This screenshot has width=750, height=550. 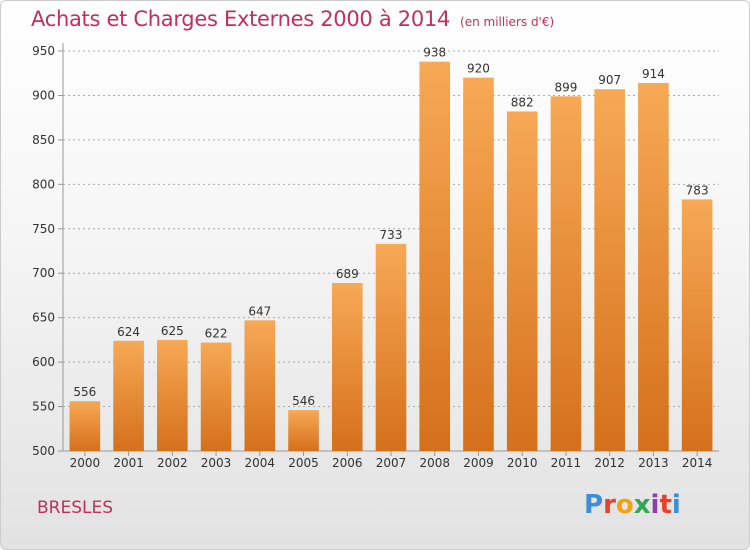 What do you see at coordinates (566, 463) in the screenshot?
I see `x-tick-label: 2011` at bounding box center [566, 463].